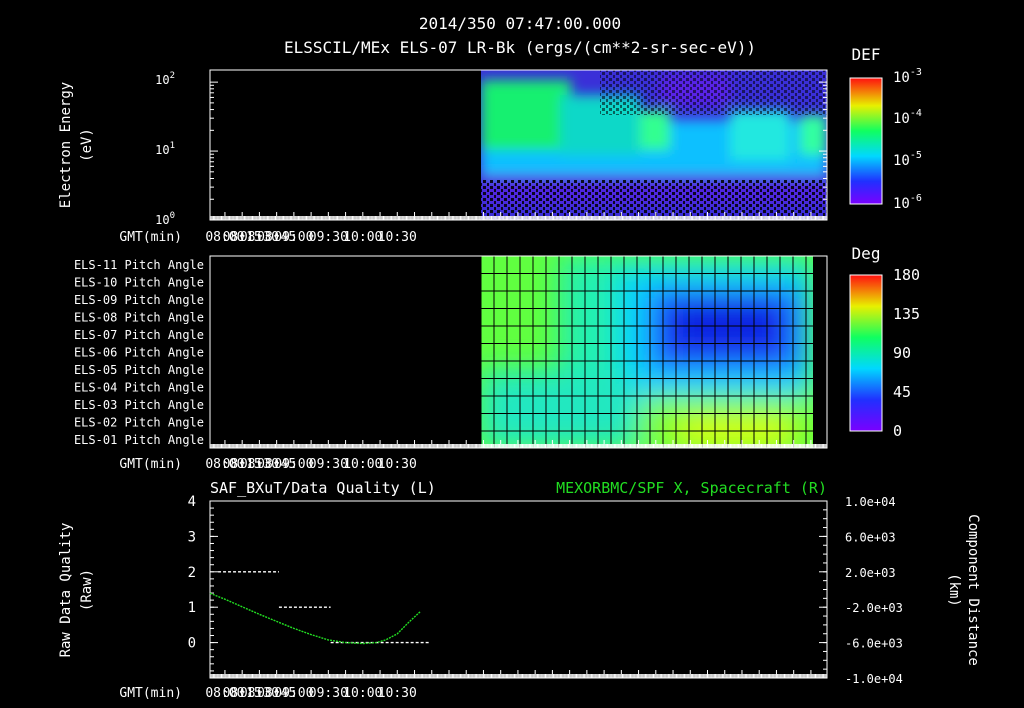  What do you see at coordinates (259, 693) in the screenshot?
I see `line-x-tick-label: 08:30` at bounding box center [259, 693].